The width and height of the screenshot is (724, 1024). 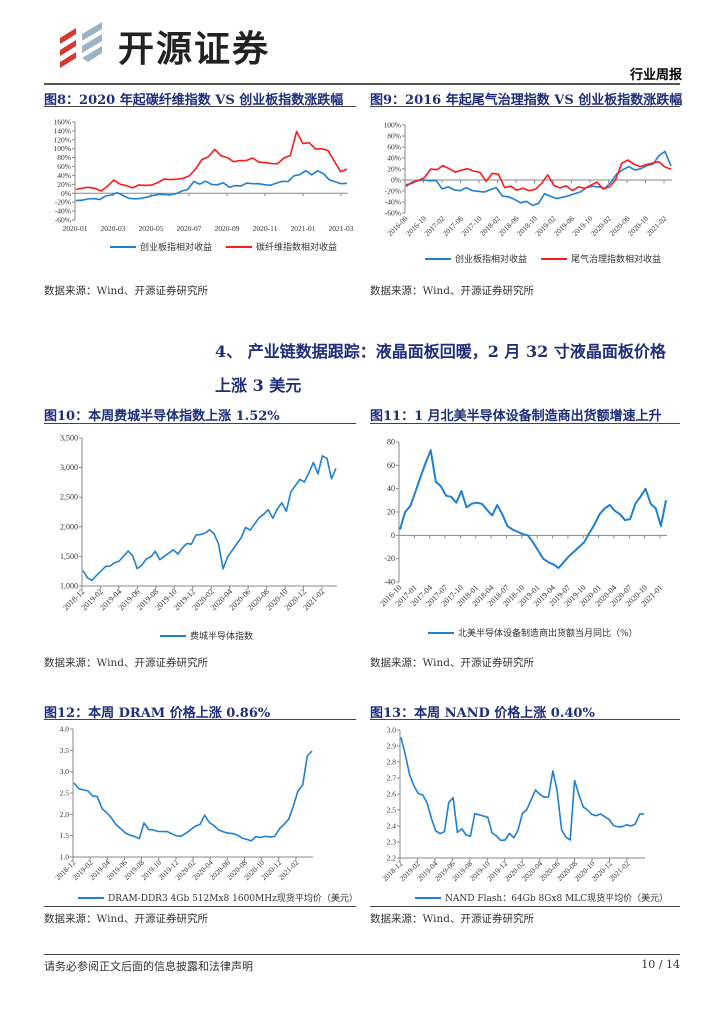 What do you see at coordinates (393, 191) in the screenshot?
I see `y-tick-label: -20%` at bounding box center [393, 191].